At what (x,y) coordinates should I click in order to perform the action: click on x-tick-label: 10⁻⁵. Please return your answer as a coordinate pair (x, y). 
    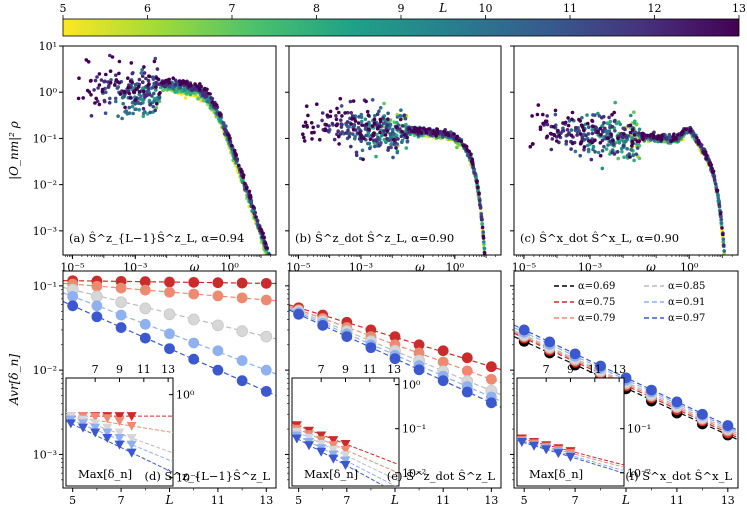
    Looking at the image, I should click on (72, 267).